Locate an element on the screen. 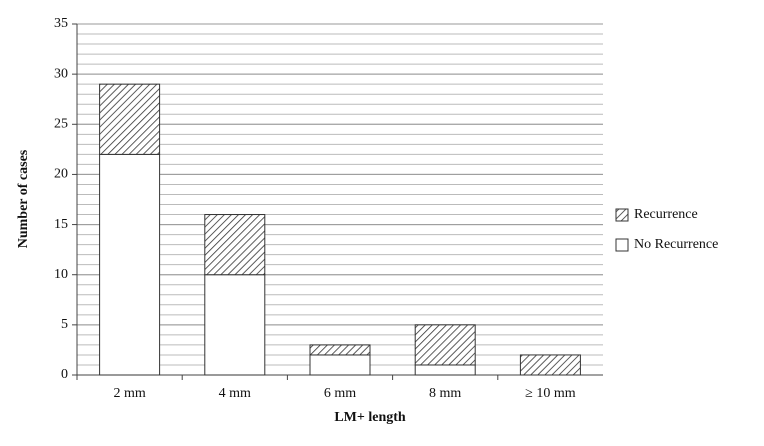  y-tick-label: 20 is located at coordinates (61, 174).